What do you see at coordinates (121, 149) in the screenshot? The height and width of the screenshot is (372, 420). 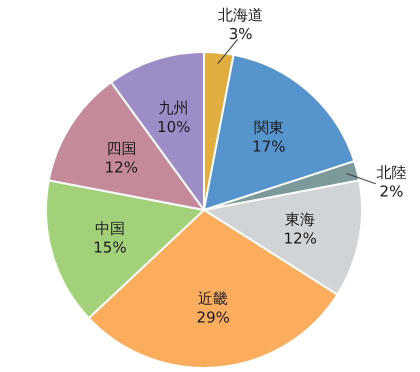 I see `slice-label: 四国` at bounding box center [121, 149].